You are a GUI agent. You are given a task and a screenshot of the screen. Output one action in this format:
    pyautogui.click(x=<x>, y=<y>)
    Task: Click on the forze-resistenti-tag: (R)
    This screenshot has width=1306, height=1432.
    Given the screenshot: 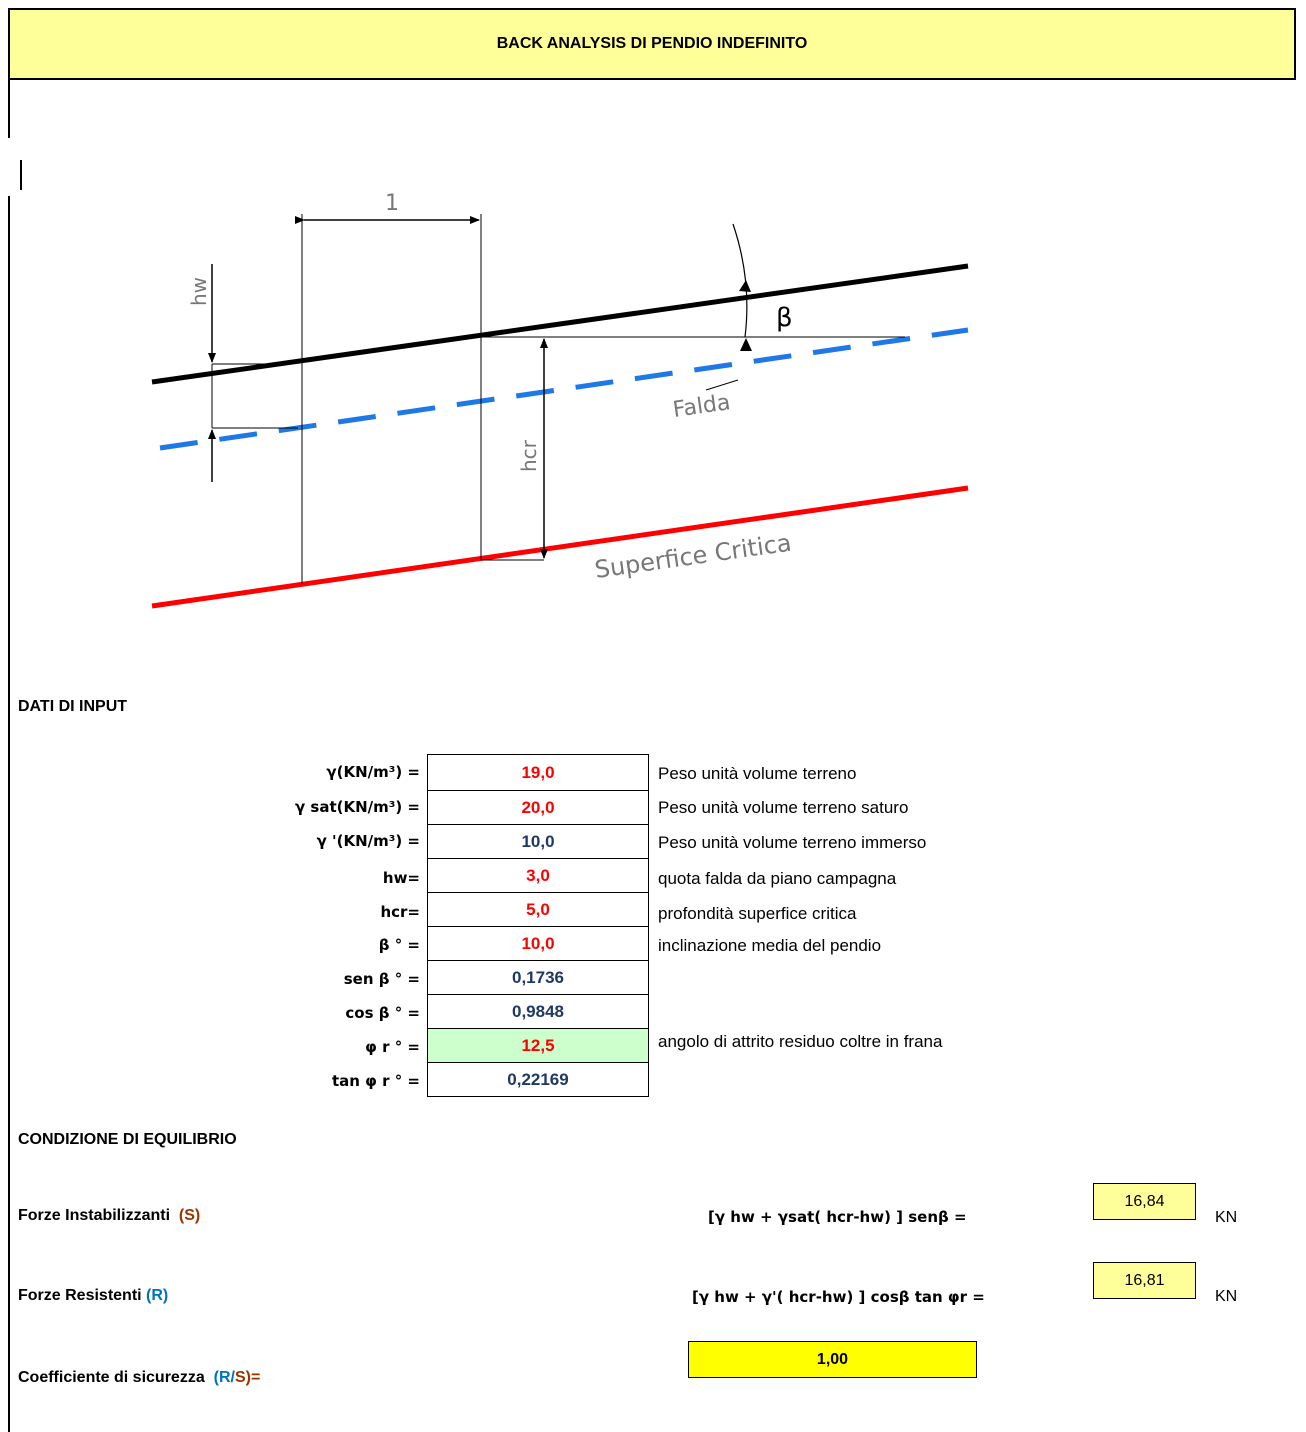 What is the action you would take?
    pyautogui.click(x=157, y=1295)
    